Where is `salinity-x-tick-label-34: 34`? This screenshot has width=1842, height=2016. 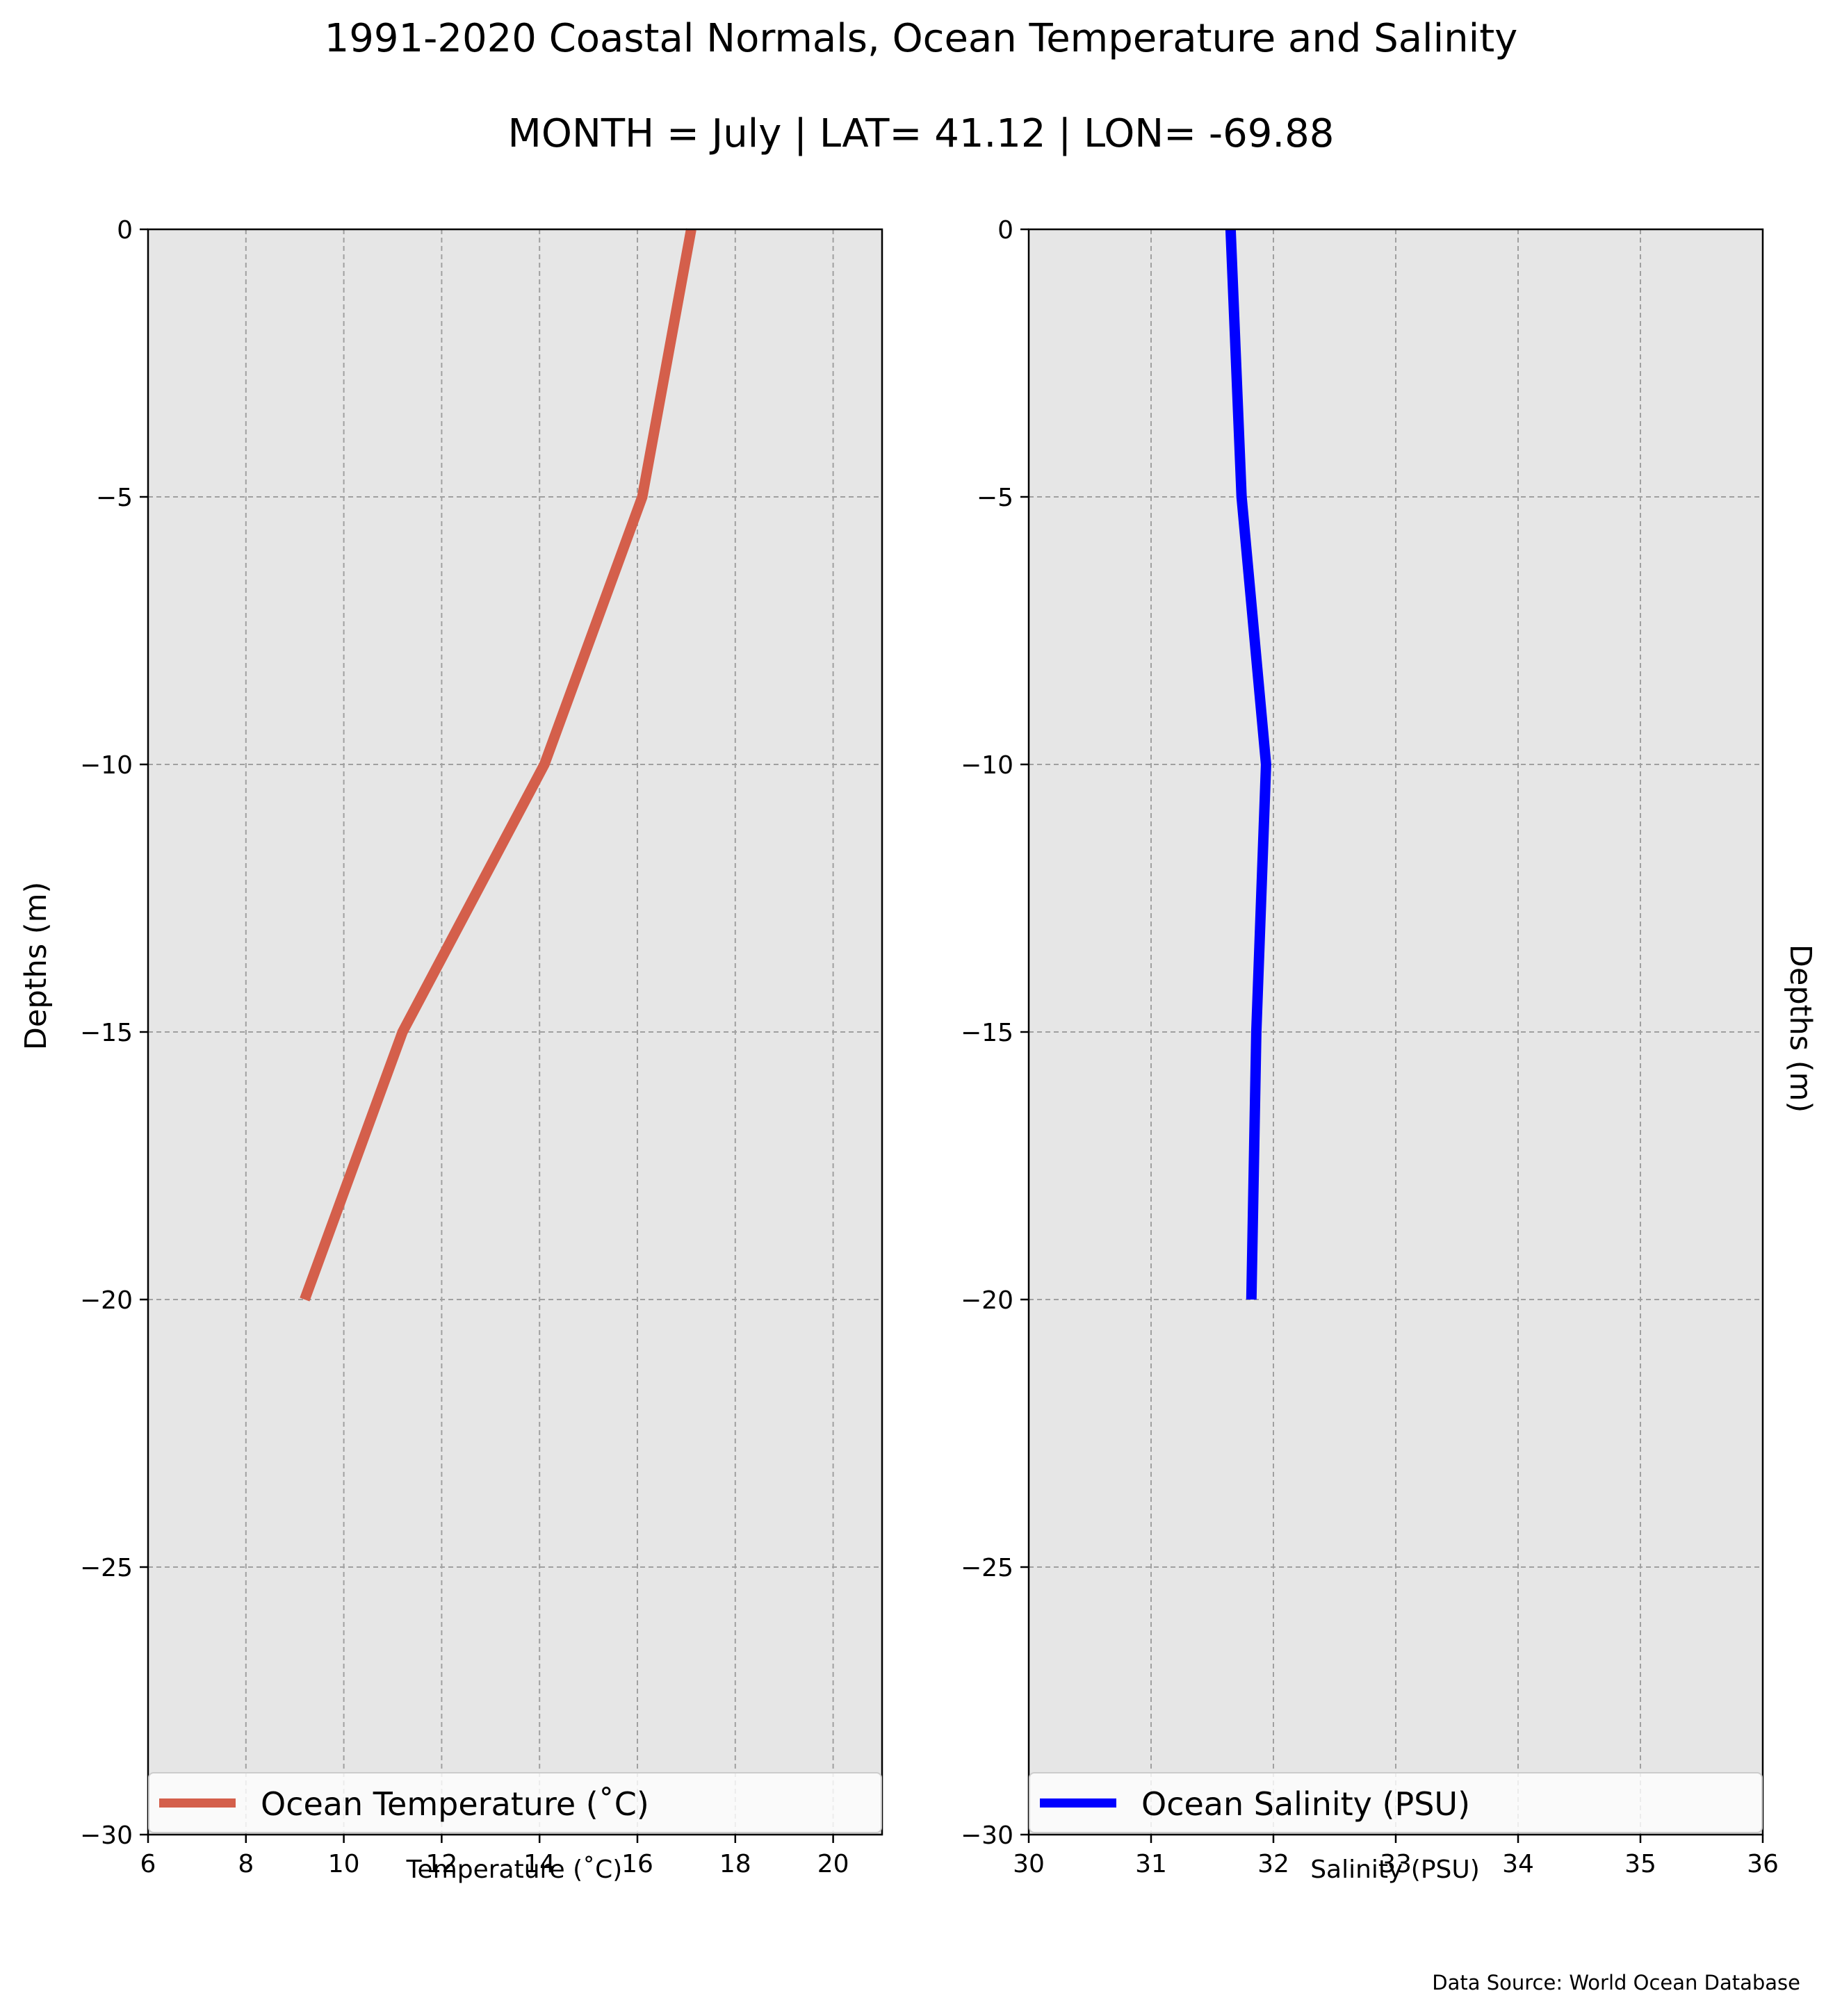
salinity-x-tick-label-34: 34 is located at coordinates (1518, 1864).